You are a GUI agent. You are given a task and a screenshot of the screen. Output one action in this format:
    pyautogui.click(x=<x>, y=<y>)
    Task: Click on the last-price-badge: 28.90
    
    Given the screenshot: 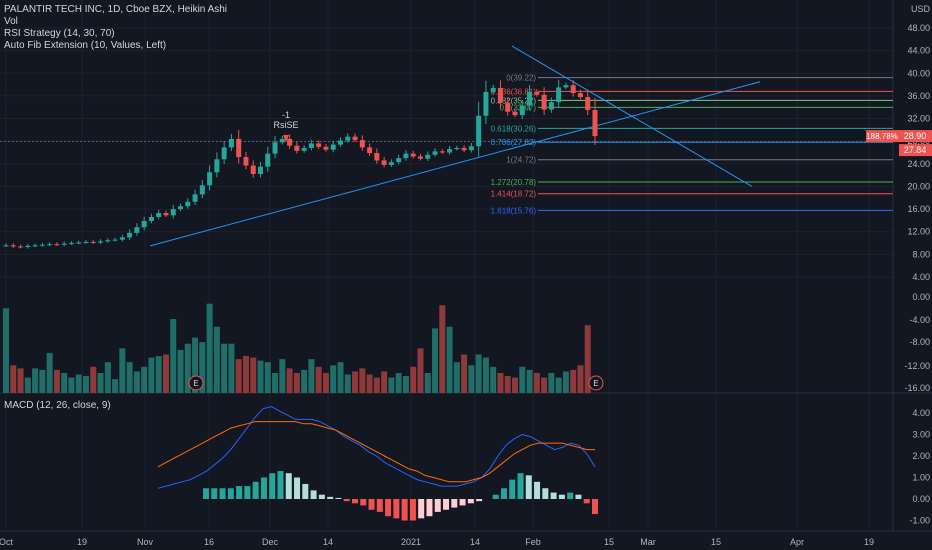 What is the action you would take?
    pyautogui.click(x=915, y=136)
    